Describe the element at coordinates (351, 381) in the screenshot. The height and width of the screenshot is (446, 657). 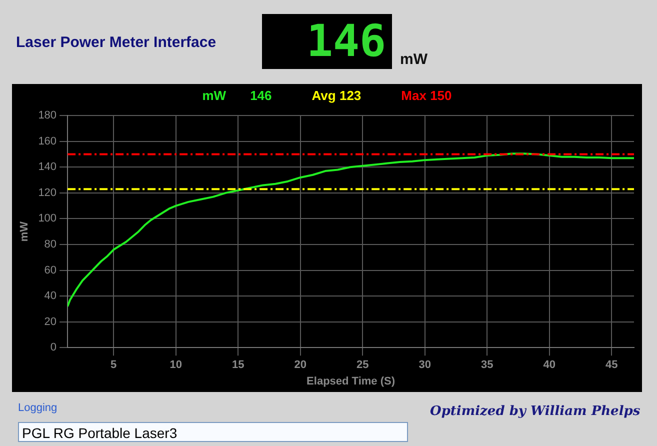
I see `x-axis-title: Elapsed Time (S)` at that location.